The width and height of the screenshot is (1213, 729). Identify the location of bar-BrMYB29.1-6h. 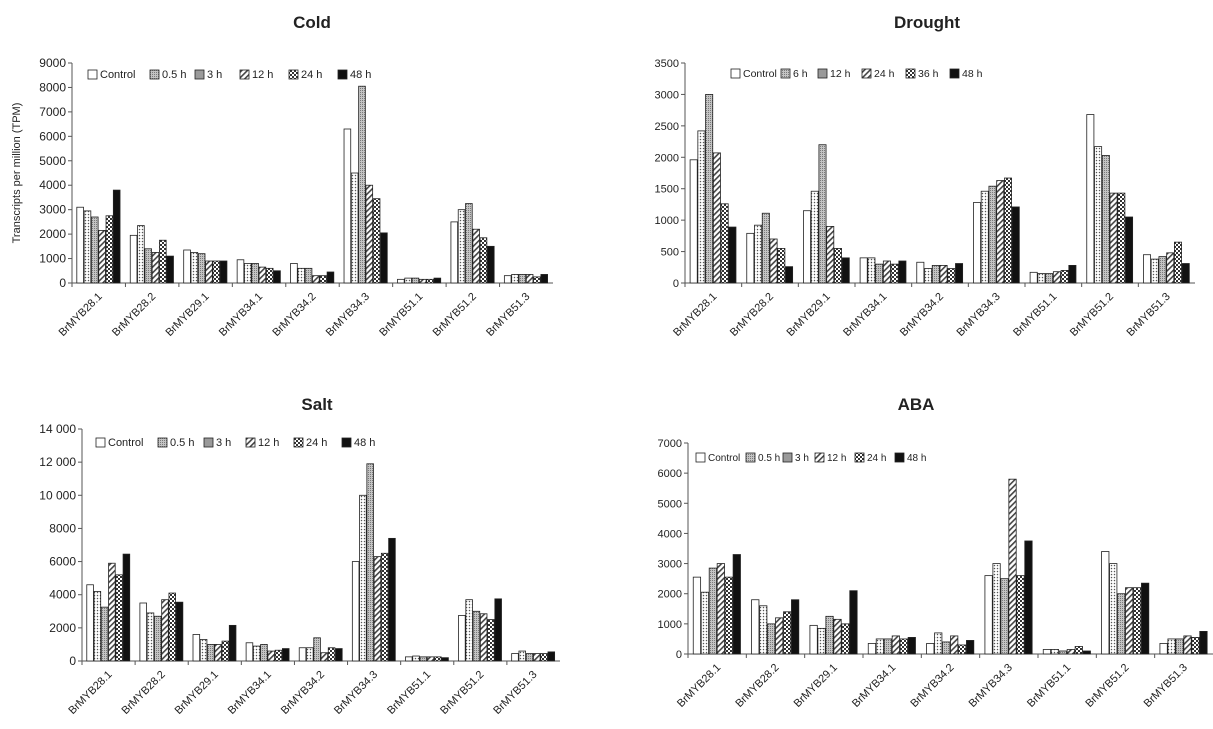
(814, 237).